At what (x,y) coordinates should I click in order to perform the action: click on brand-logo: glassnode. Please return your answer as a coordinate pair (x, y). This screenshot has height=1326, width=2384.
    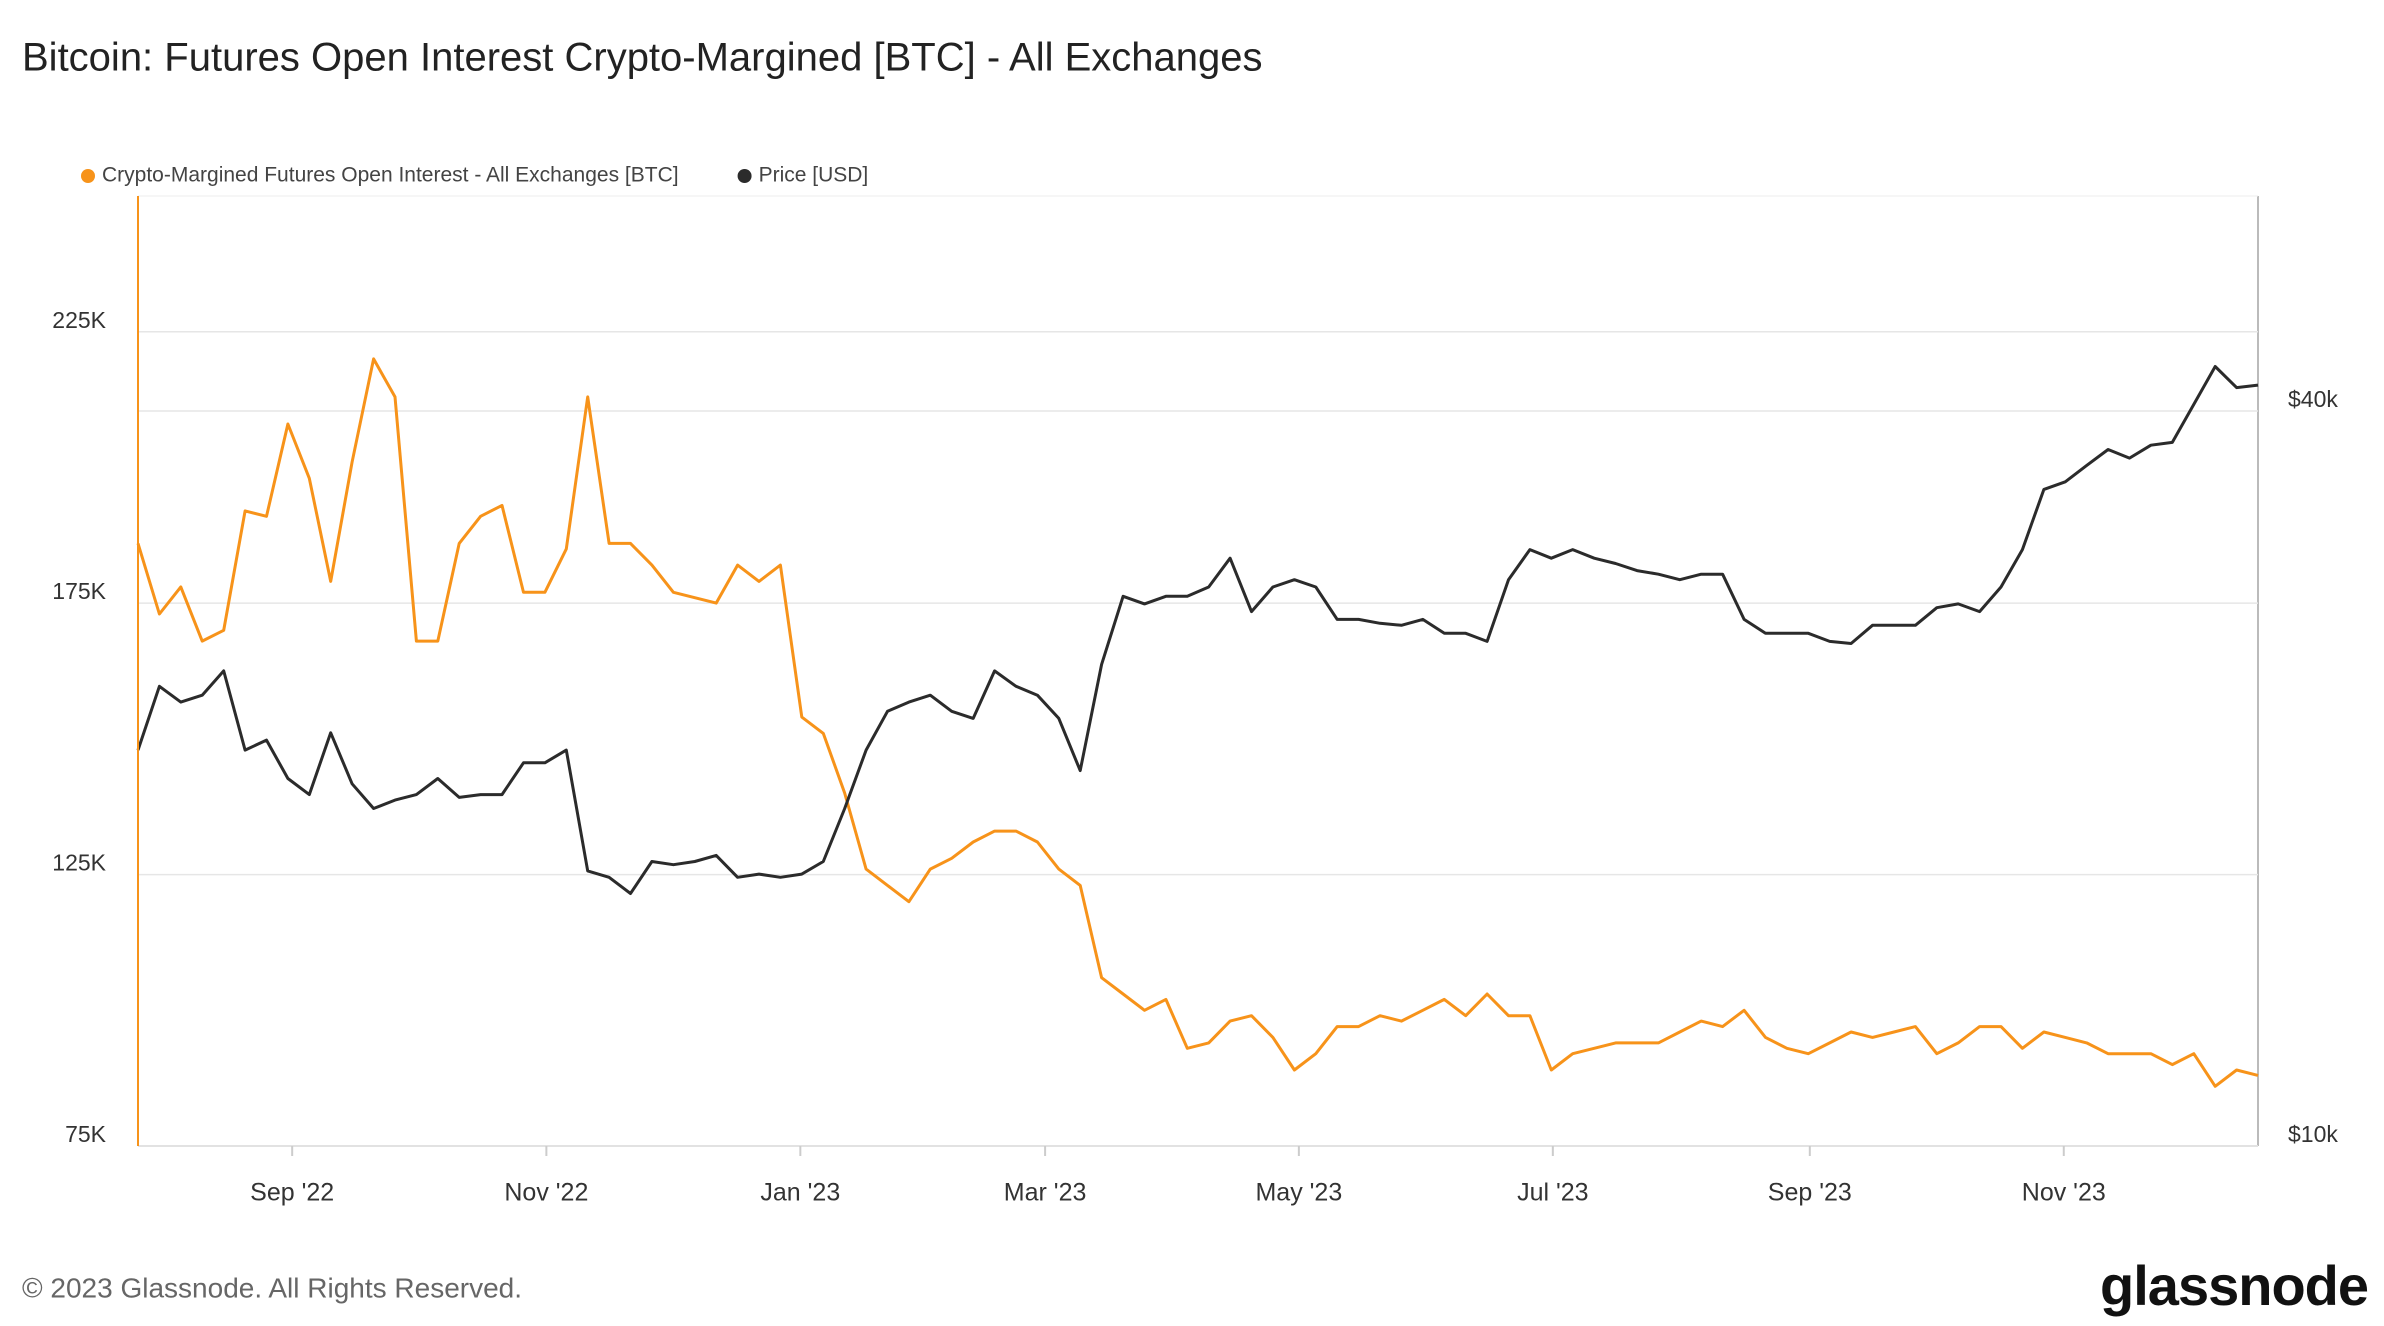
    Looking at the image, I should click on (2234, 1285).